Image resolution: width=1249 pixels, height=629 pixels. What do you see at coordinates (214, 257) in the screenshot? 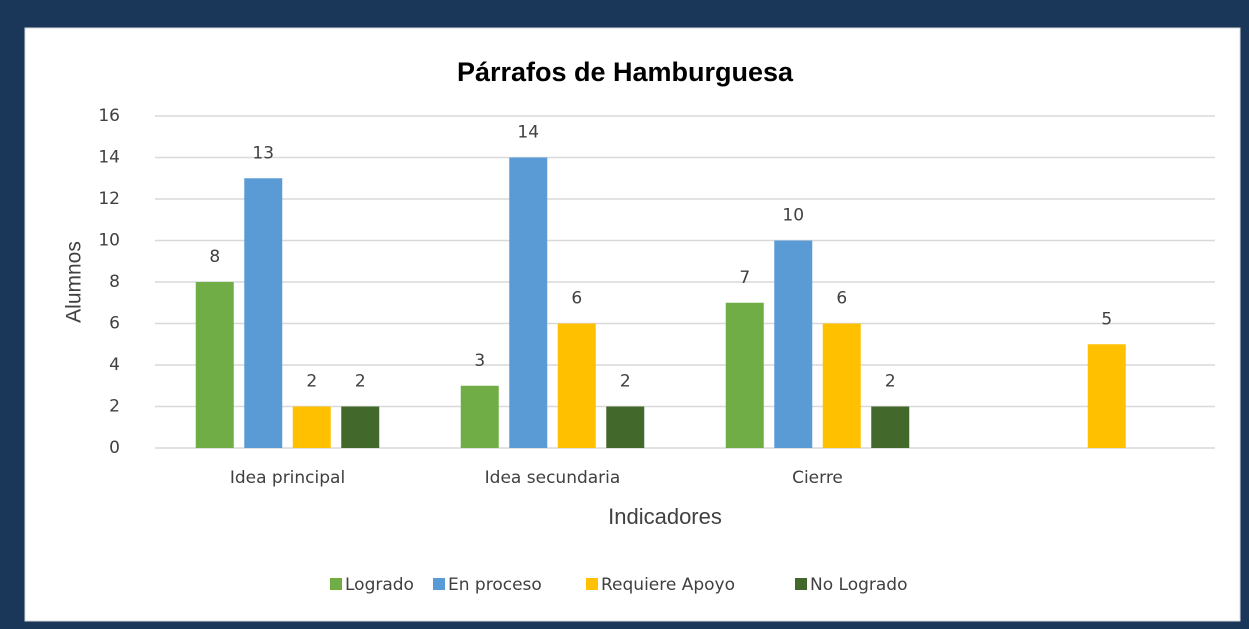
I see `data-label: 8` at bounding box center [214, 257].